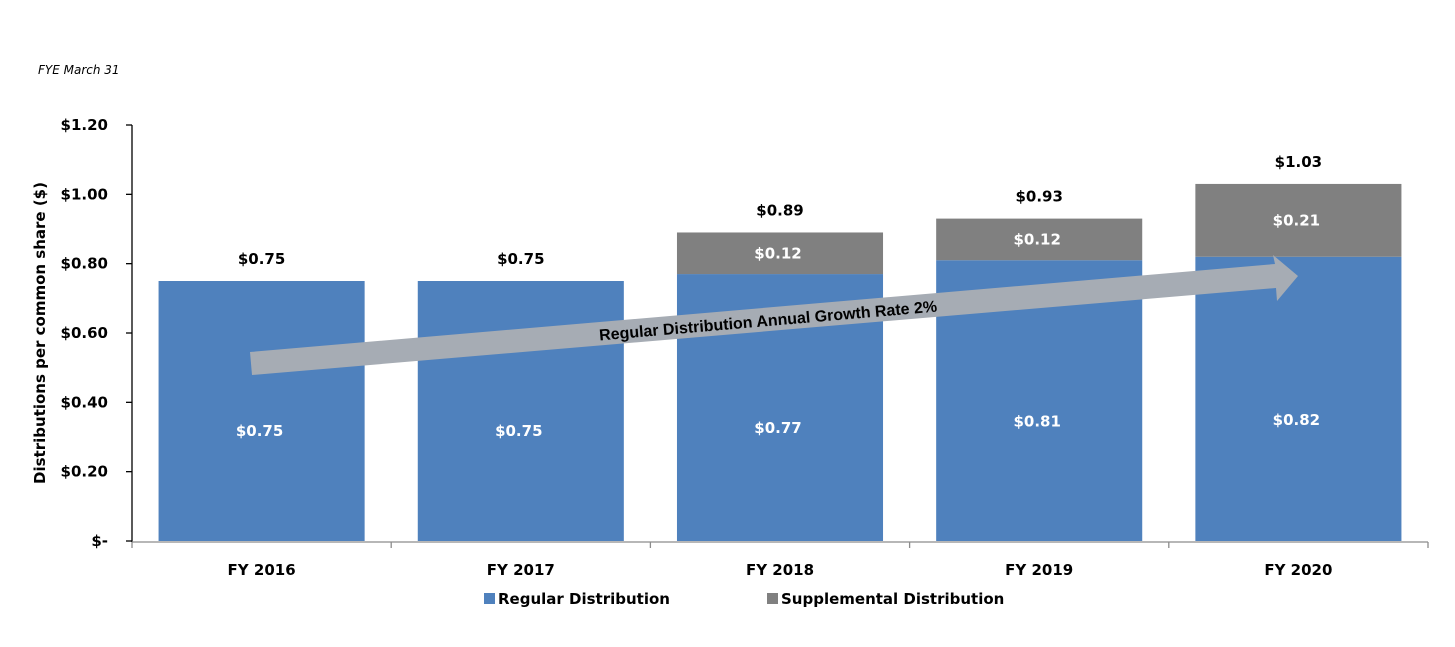  What do you see at coordinates (262, 570) in the screenshot?
I see `x-tick-label: FY 2016` at bounding box center [262, 570].